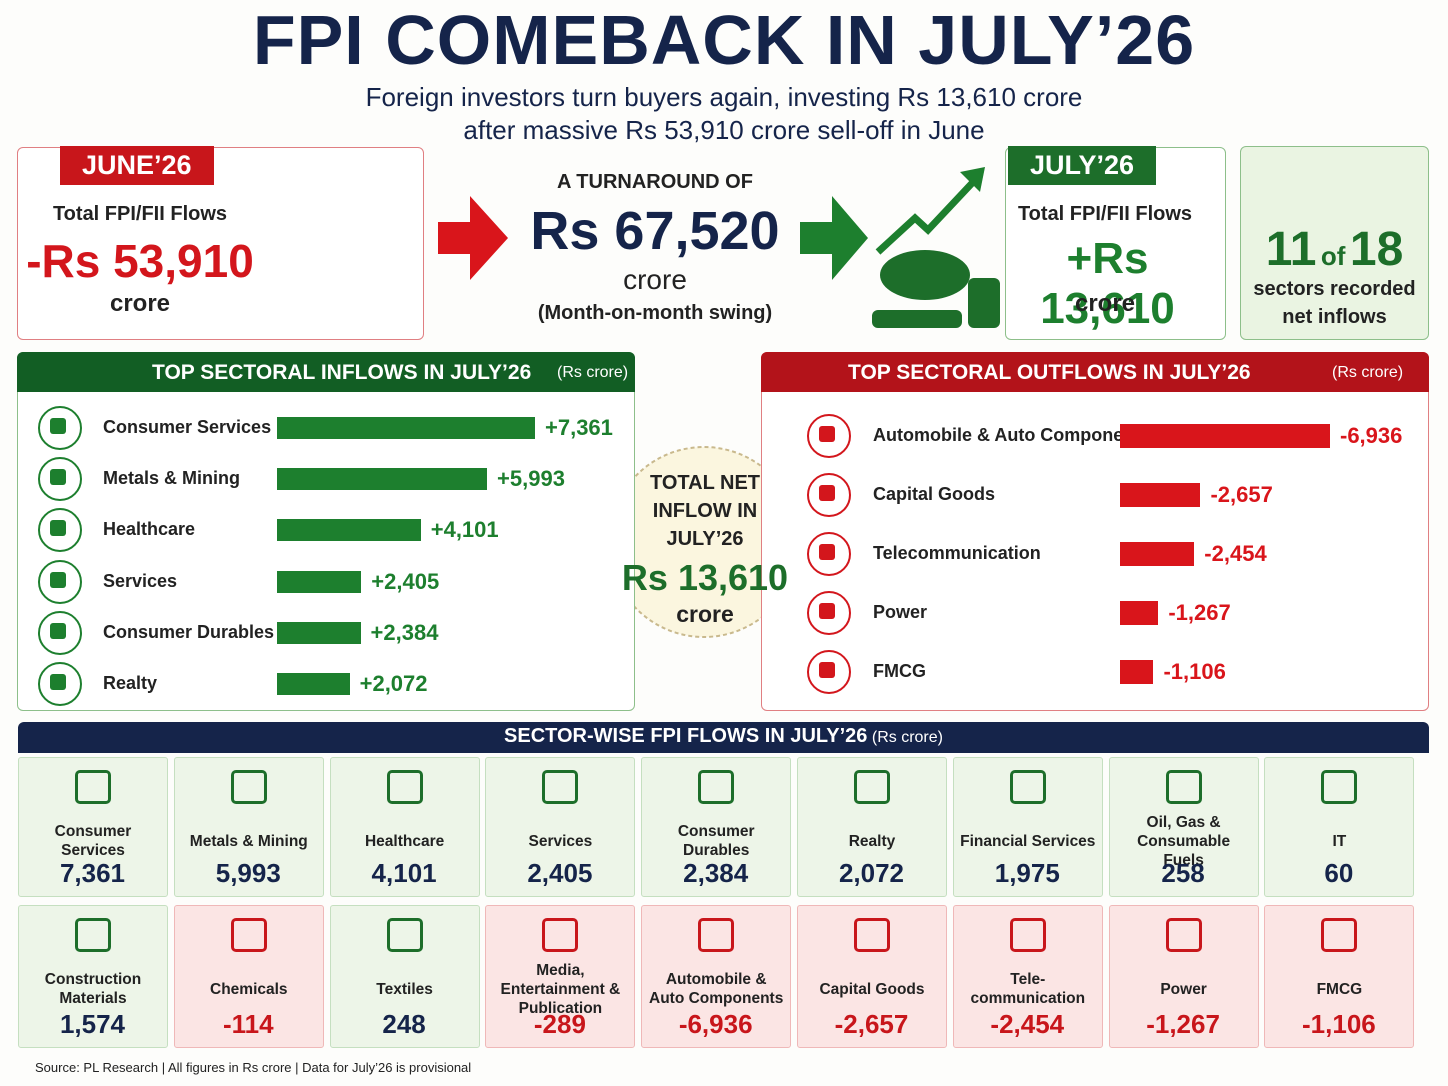 The width and height of the screenshot is (1448, 1086). Describe the element at coordinates (1199, 612) in the screenshot. I see `value-label: -1,267` at that location.